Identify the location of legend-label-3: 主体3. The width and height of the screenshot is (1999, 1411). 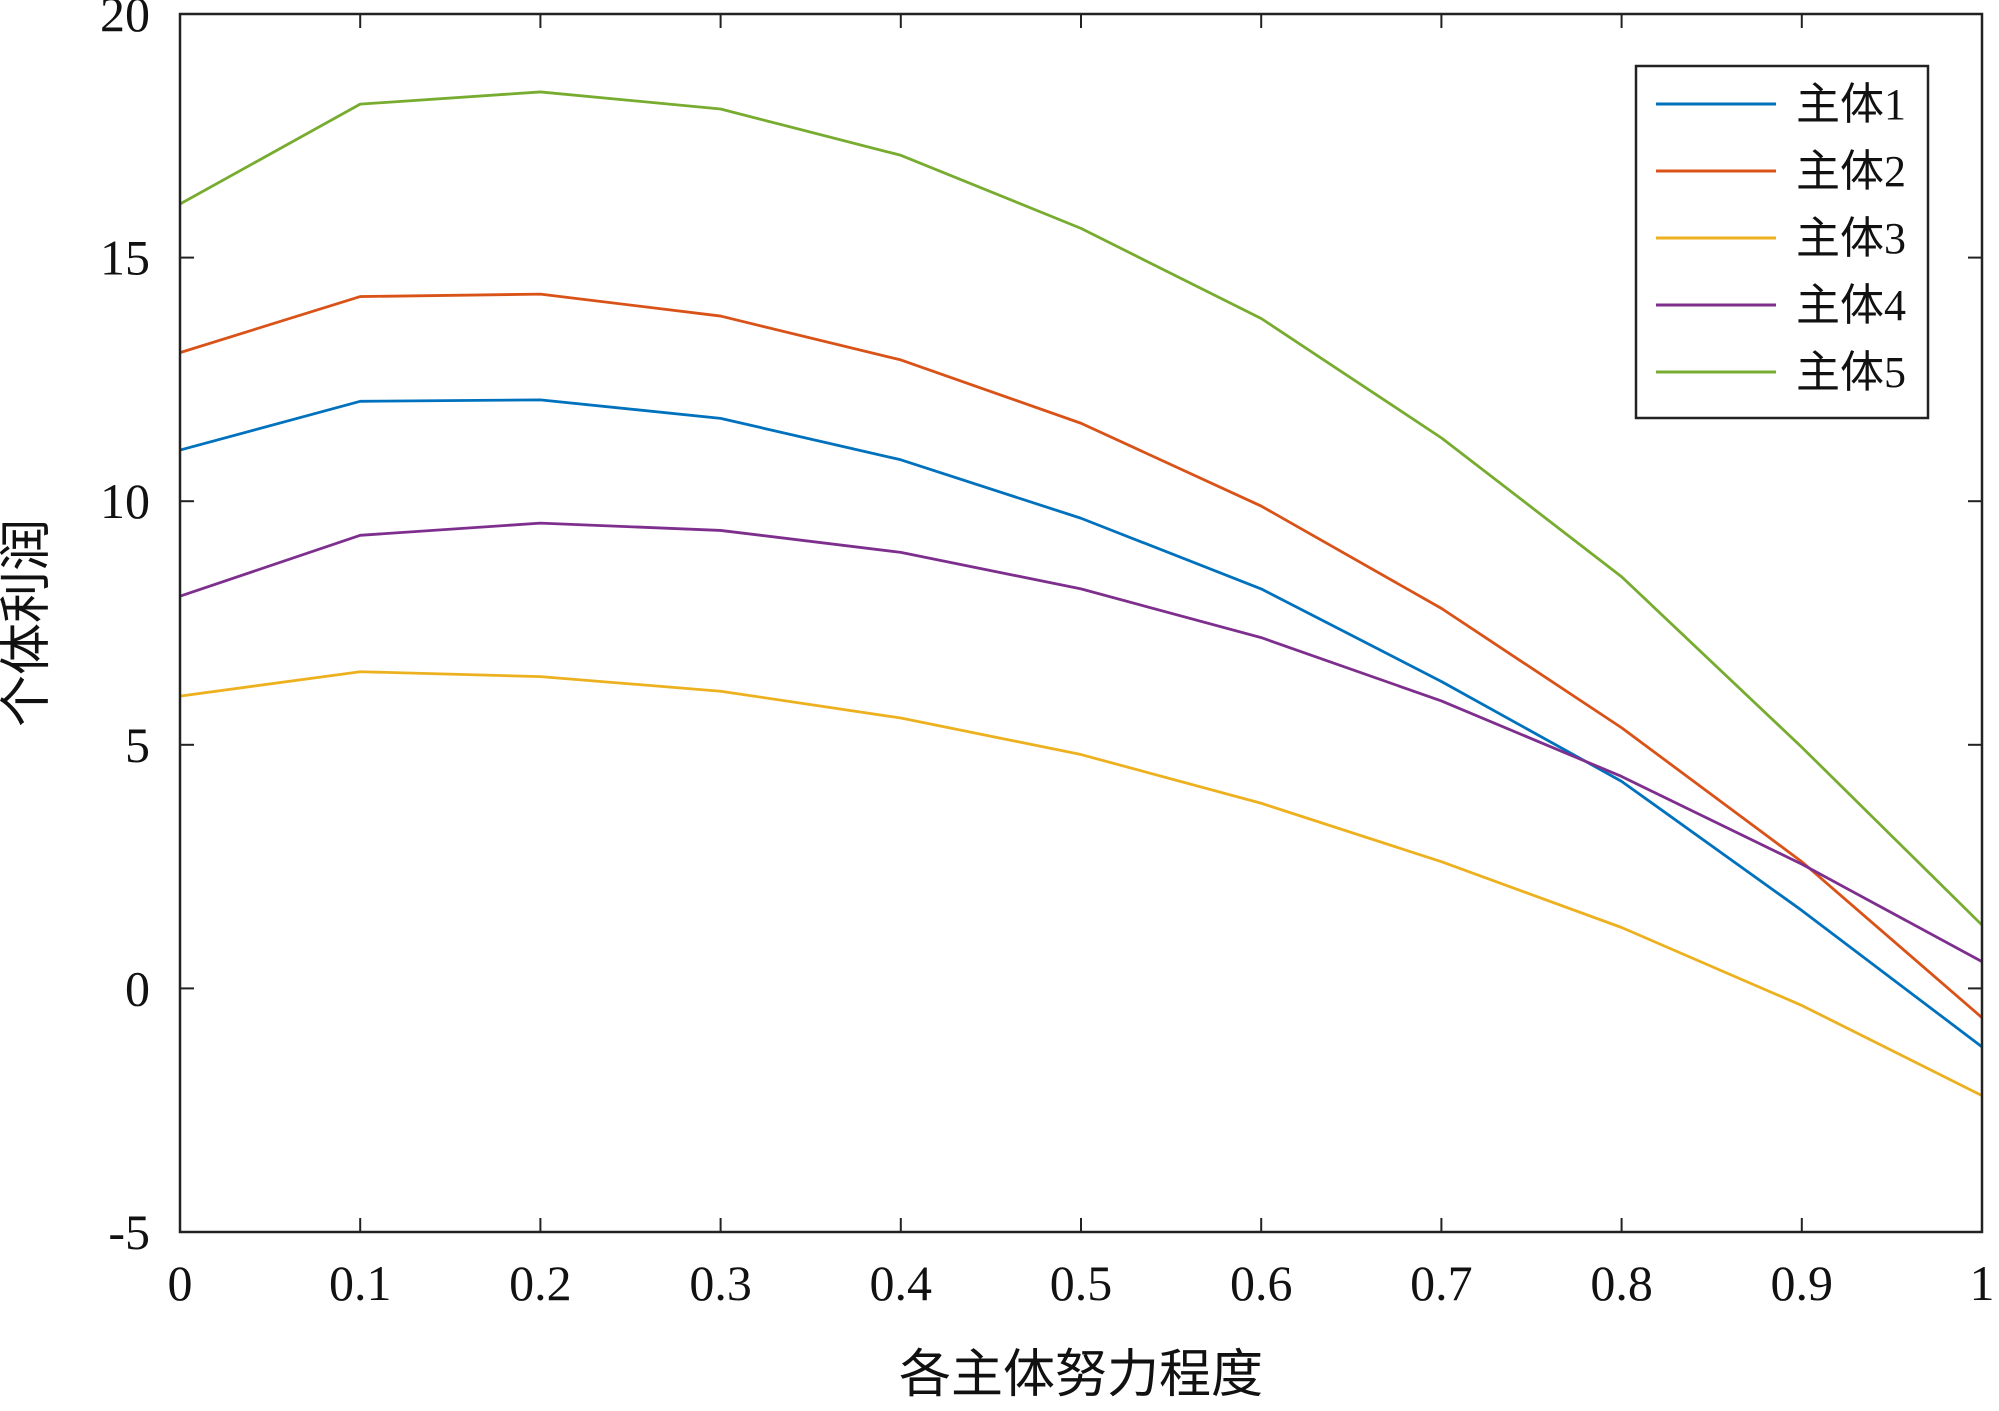
(1851, 238).